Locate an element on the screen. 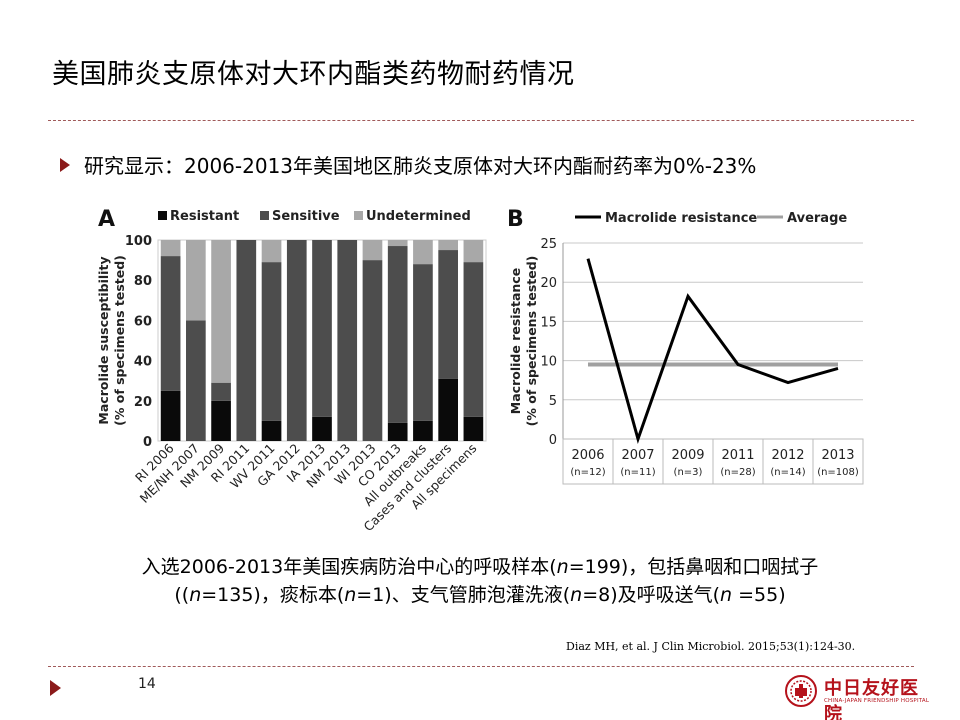 Image resolution: width=960 pixels, height=720 pixels. bullet-row: 研究显示：2006-2013年美国地区肺炎支原体对大环内酯耐药率为0%-23% is located at coordinates (408, 164).